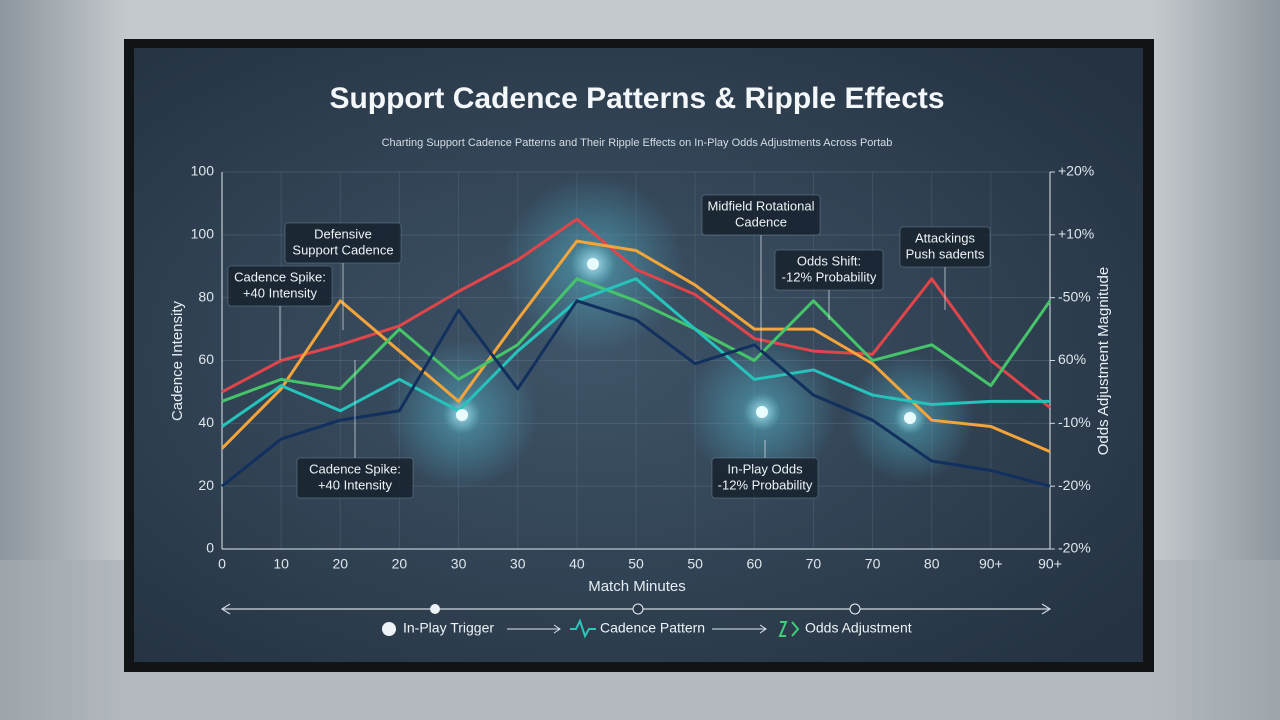  What do you see at coordinates (1074, 422) in the screenshot?
I see `y2-tick-label: -10%` at bounding box center [1074, 422].